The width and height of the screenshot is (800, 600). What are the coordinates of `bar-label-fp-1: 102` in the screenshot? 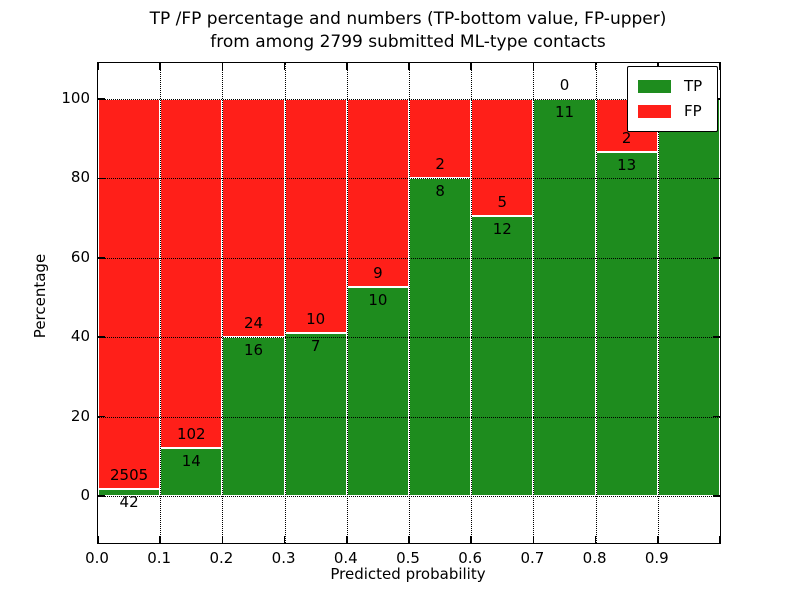 It's located at (191, 434).